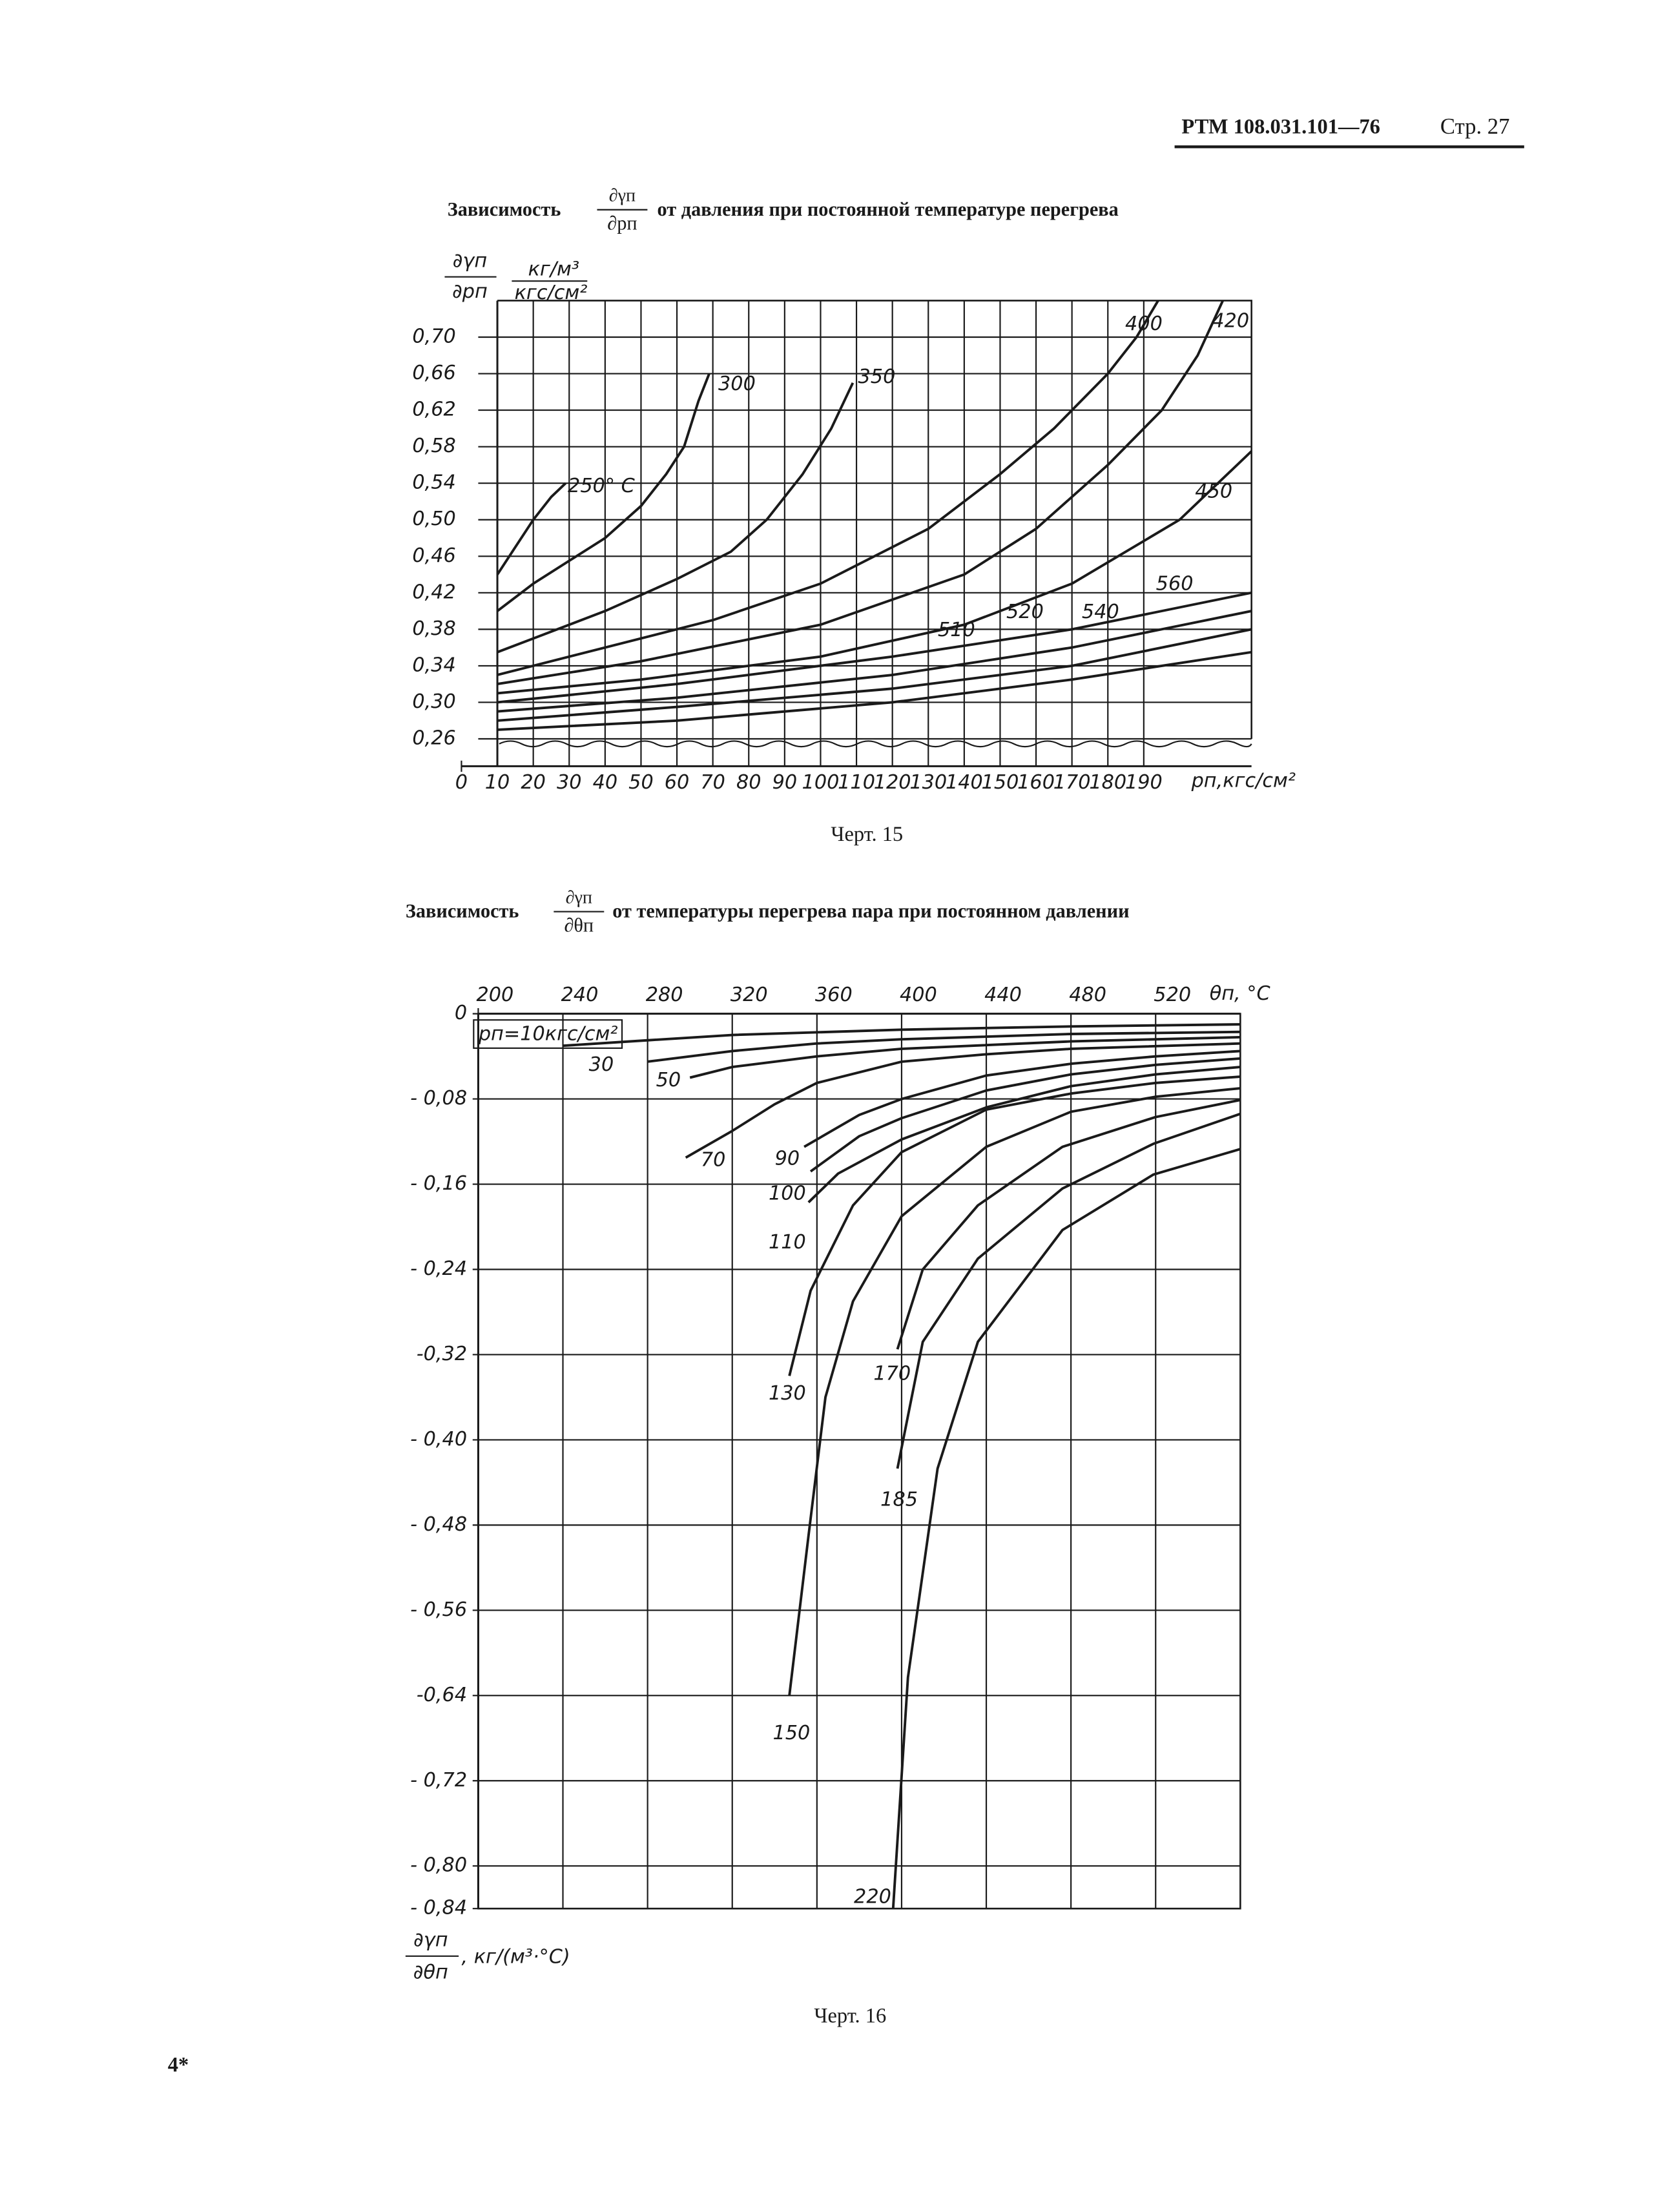  Describe the element at coordinates (918, 995) in the screenshot. I see `x-tick-label: 400` at that location.